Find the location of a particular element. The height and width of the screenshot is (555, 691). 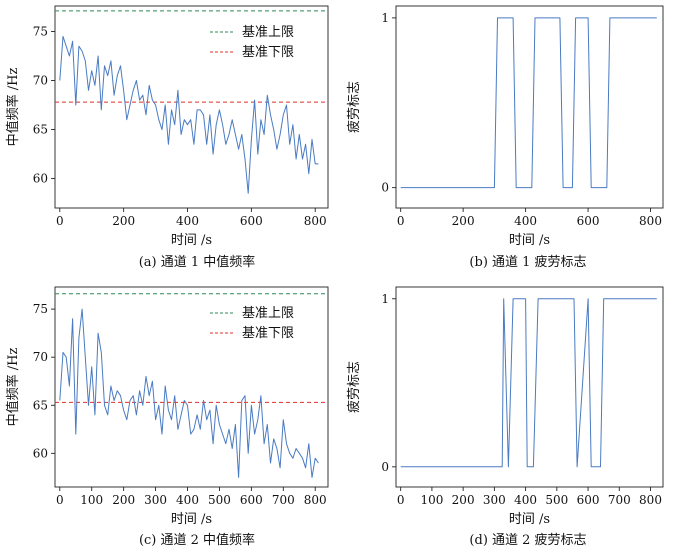

chart-caption: (a) 通道 1 中值频率 is located at coordinates (197, 262).